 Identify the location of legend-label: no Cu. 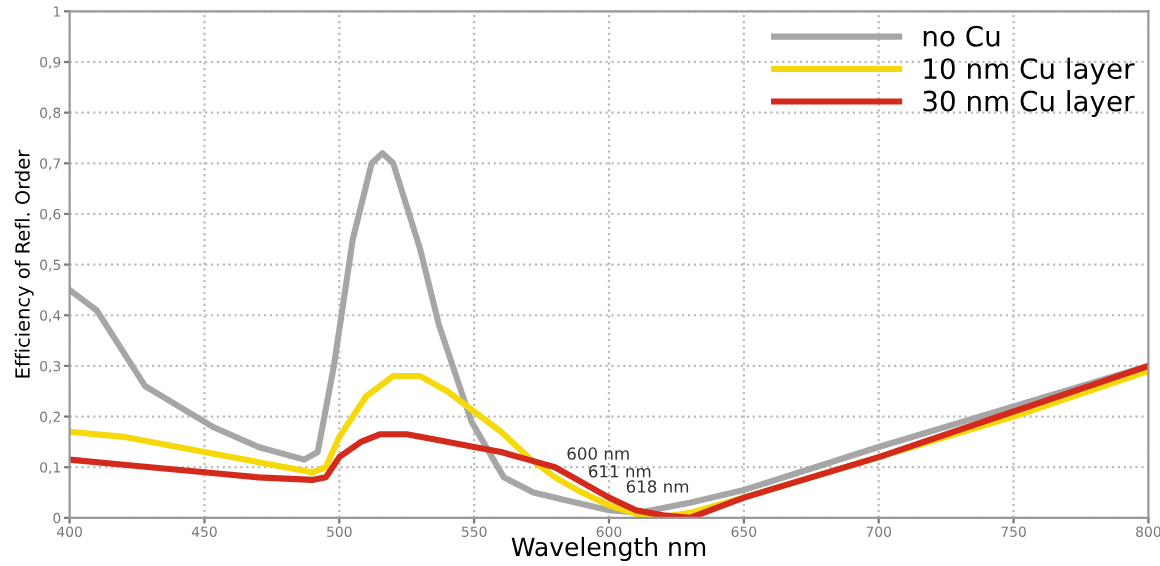
(961, 36).